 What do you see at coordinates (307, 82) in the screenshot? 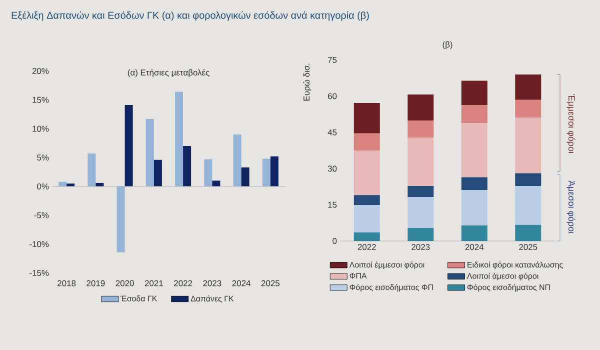
I see `y-axis-title: Ευρώ δισ.` at bounding box center [307, 82].